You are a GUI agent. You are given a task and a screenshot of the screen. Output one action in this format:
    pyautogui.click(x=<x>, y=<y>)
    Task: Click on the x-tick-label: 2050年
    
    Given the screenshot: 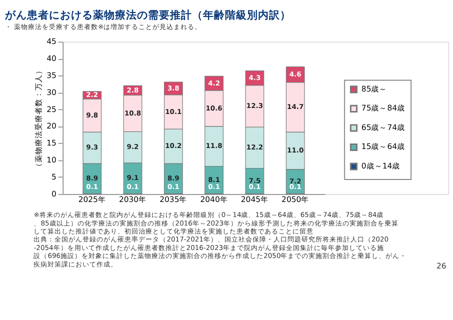 What is the action you would take?
    pyautogui.click(x=296, y=199)
    